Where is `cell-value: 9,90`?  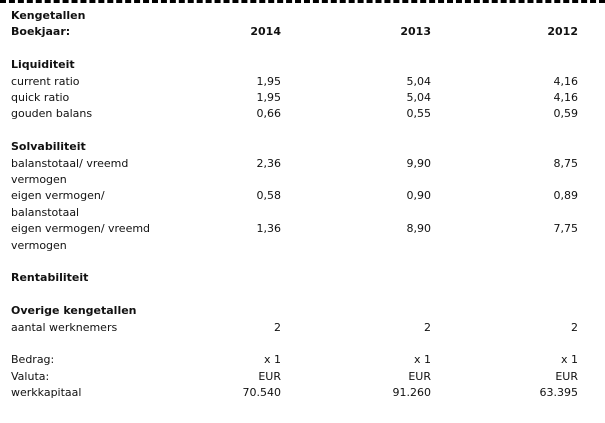
cell-value: 9,90 is located at coordinates (419, 163).